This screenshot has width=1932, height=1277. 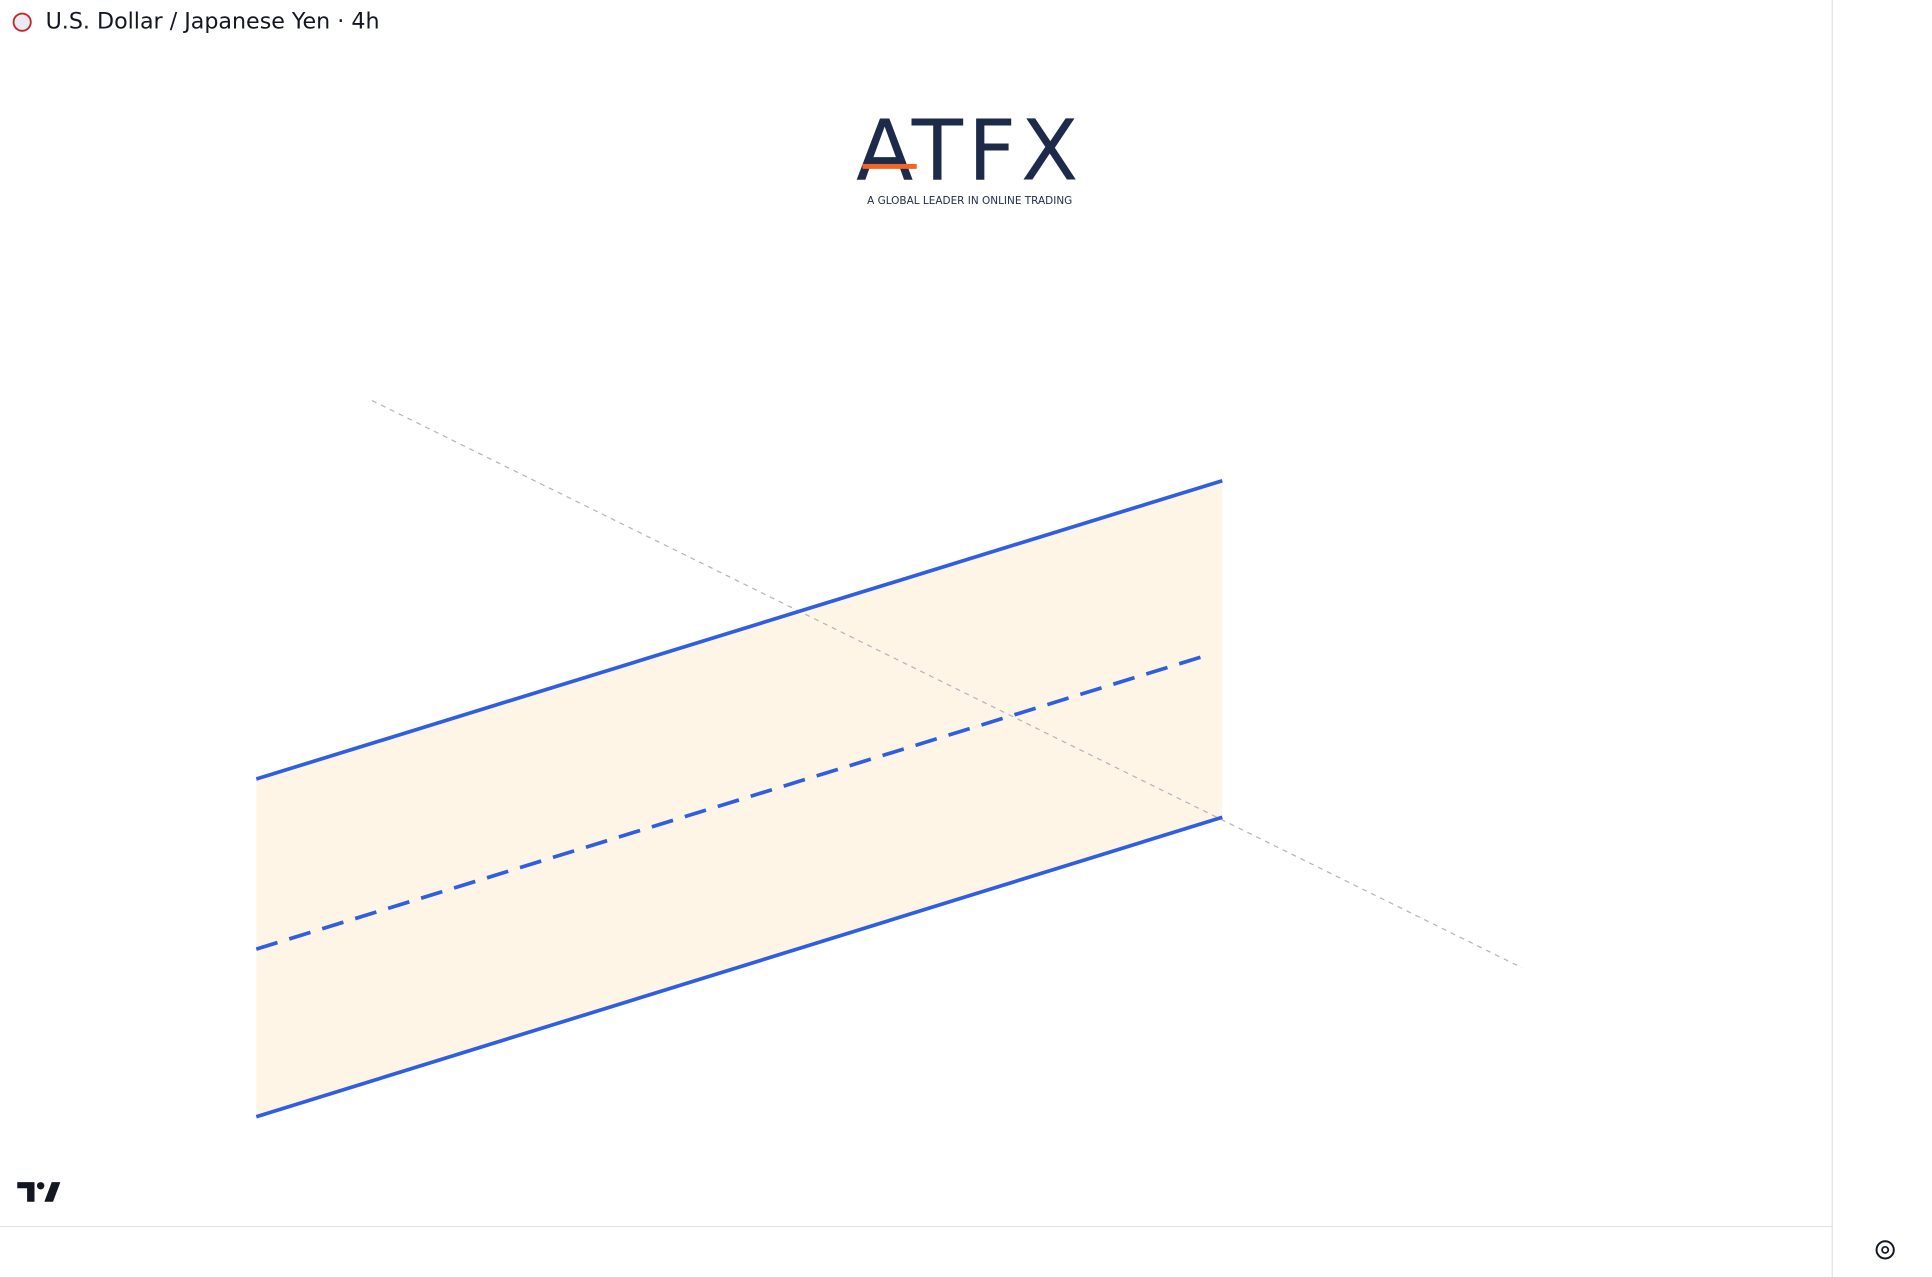 I want to click on logo: ATFX A GLOBAL LEADER IN ONLINE TRADING, so click(x=969, y=154).